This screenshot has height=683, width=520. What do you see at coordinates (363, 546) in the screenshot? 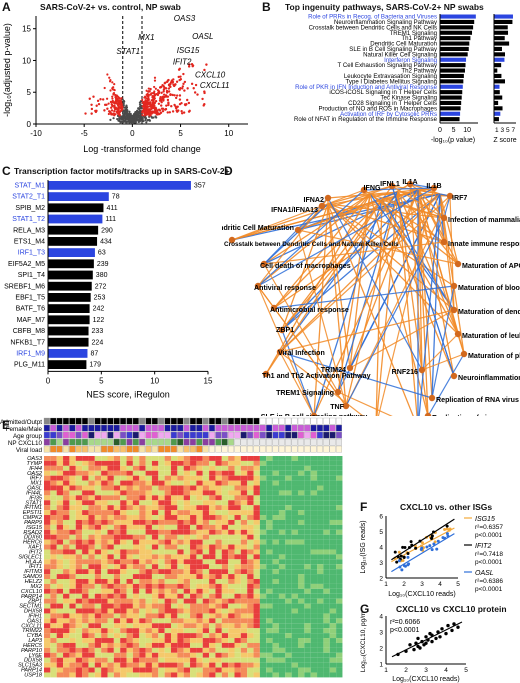
I see `y-axis-label: Log₁₀(ISG reads)` at bounding box center [363, 546].